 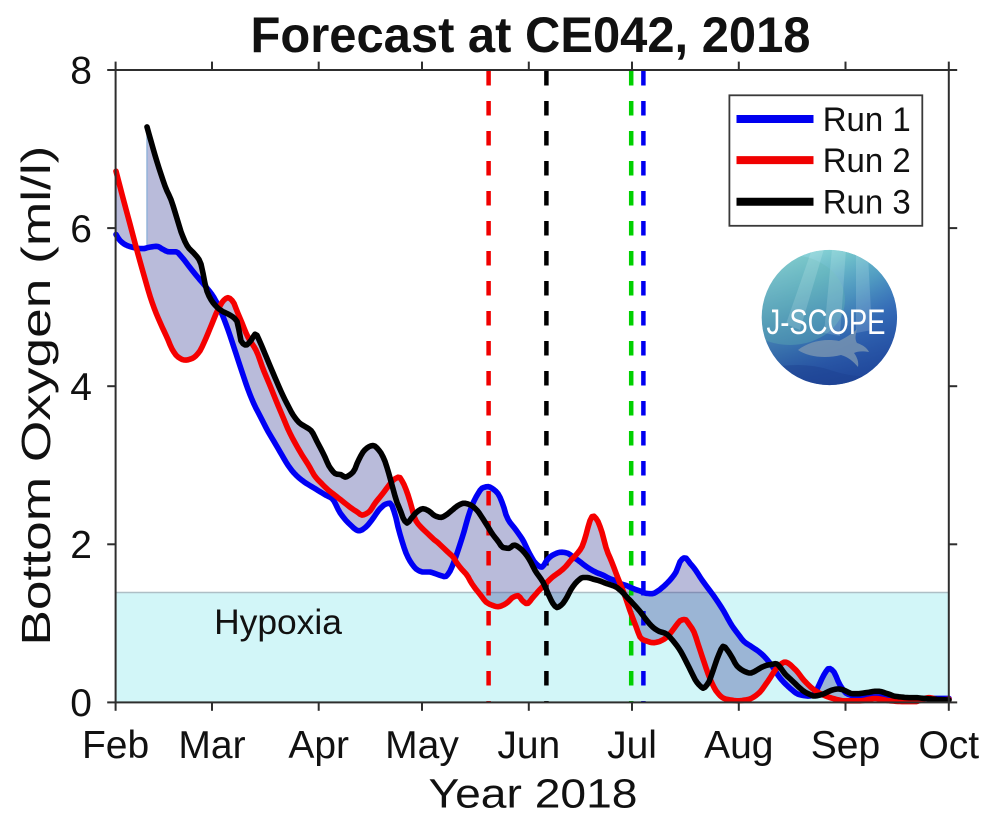 I want to click on svg-text: Year 2018, so click(x=533, y=794).